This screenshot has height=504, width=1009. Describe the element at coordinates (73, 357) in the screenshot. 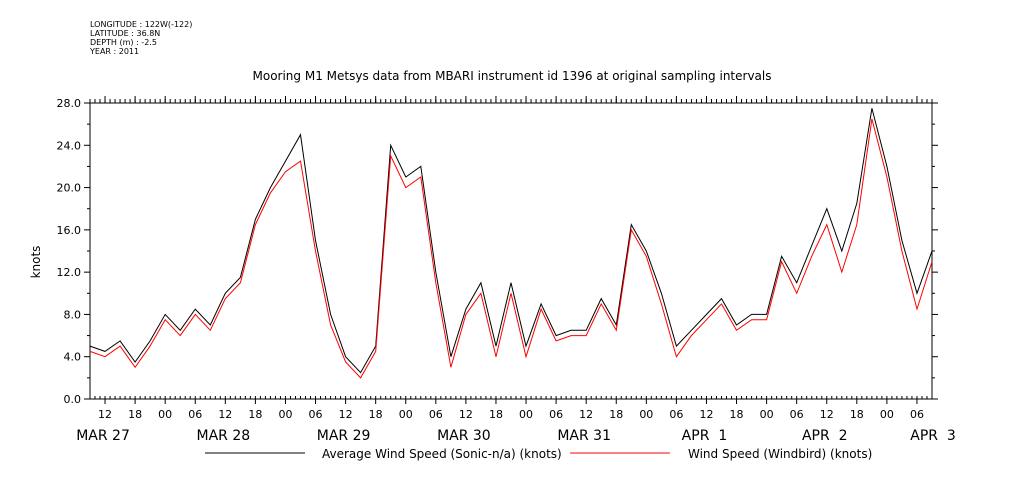

I see `y-tick-label: 4.0` at that location.